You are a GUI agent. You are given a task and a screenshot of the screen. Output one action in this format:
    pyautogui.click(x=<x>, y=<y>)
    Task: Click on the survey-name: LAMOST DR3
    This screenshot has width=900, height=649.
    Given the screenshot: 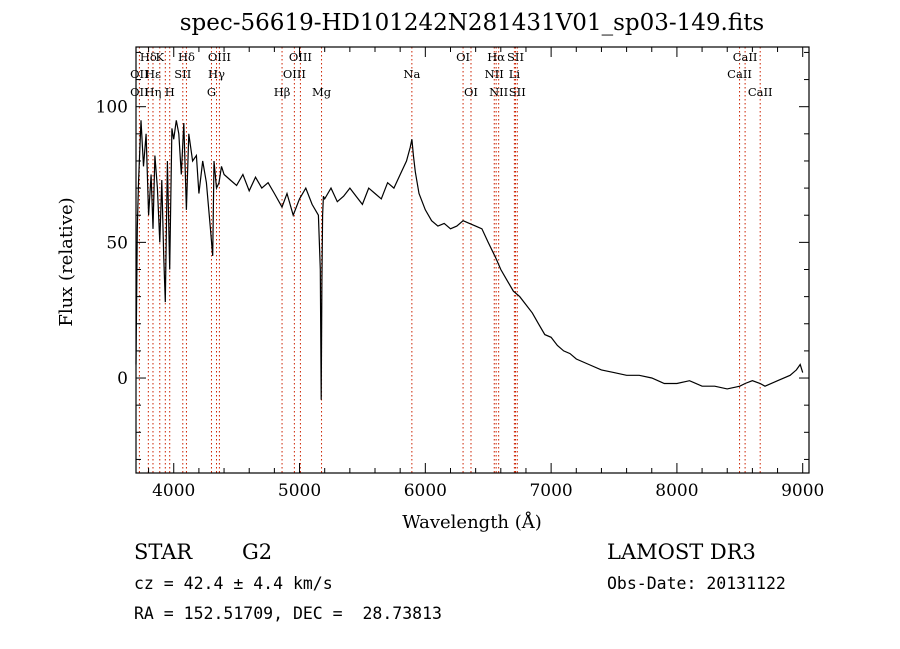 What is the action you would take?
    pyautogui.click(x=681, y=552)
    